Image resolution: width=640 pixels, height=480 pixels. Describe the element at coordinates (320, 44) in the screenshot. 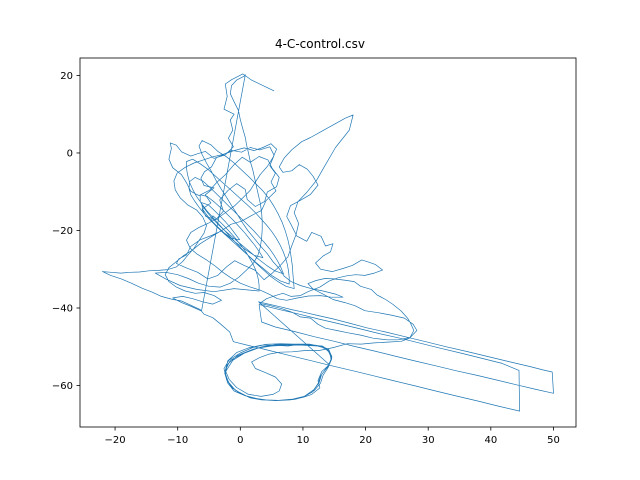

I see `chart-title: 4-C-control.csv` at that location.